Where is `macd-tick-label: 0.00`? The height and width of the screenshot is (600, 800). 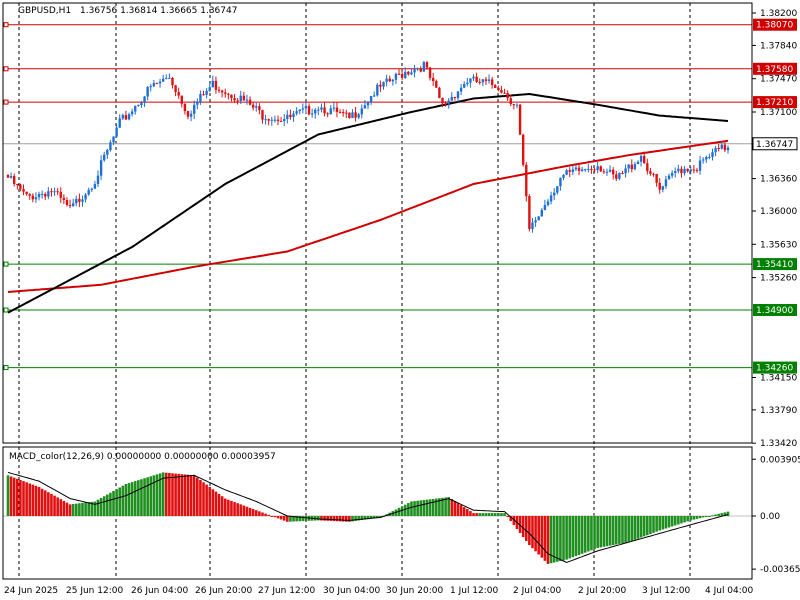
macd-tick-label: 0.00 is located at coordinates (770, 517).